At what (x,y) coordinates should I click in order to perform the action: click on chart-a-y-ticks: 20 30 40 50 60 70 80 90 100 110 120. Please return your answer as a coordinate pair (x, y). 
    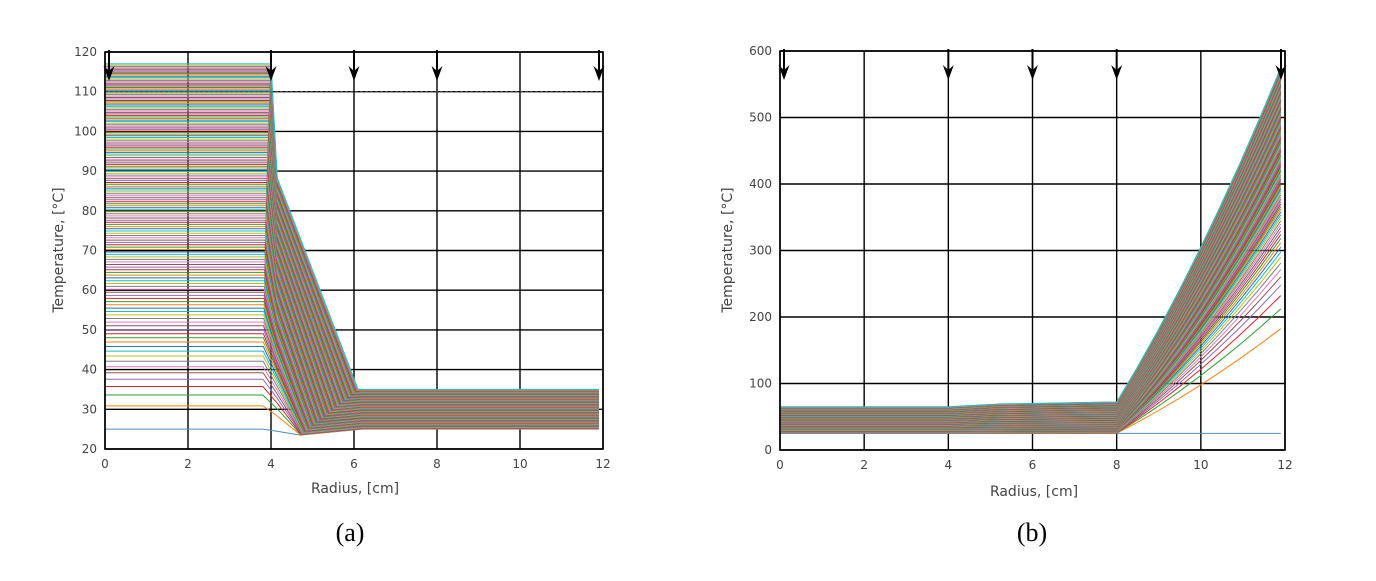
    Looking at the image, I should click on (85, 250).